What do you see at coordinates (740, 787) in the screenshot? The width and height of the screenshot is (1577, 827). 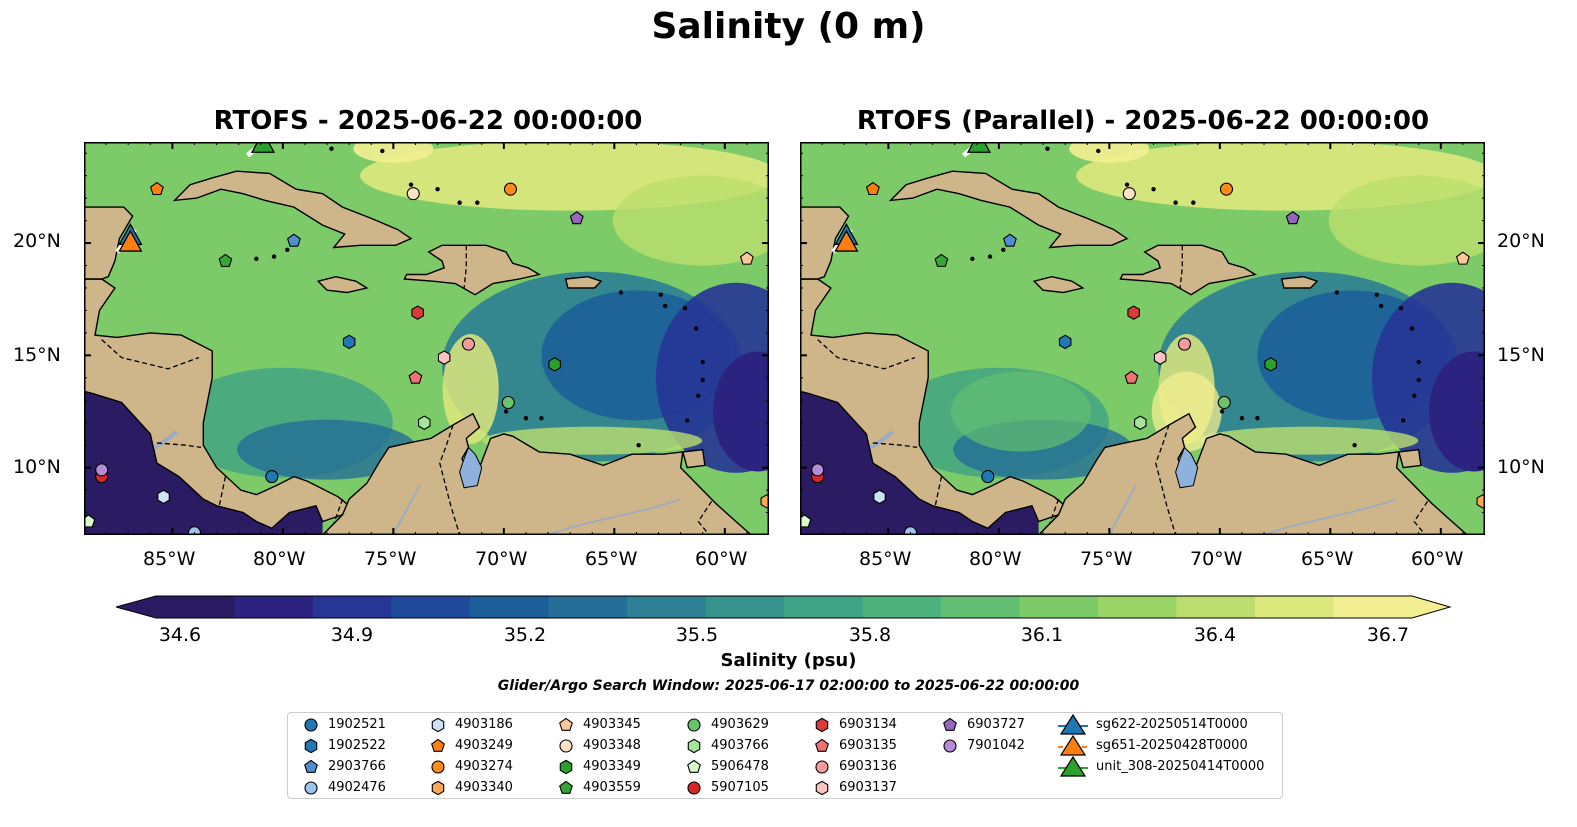 I see `legend-label: 5907105` at bounding box center [740, 787].